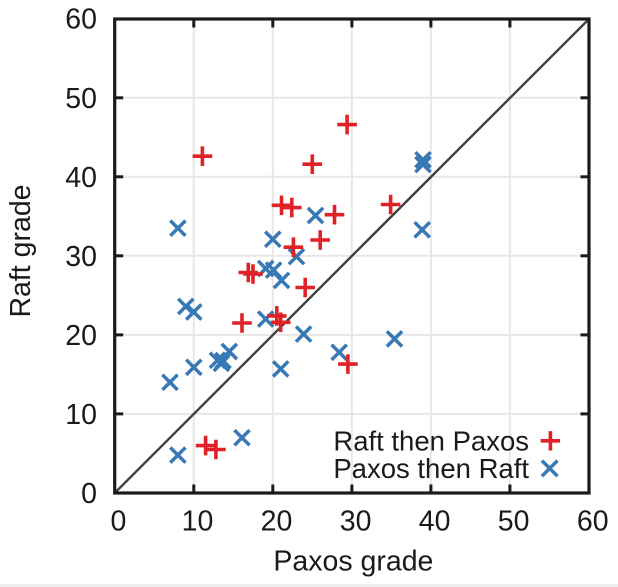 This screenshot has height=587, width=618. I want to click on svg-text: Raft grade, so click(21, 250).